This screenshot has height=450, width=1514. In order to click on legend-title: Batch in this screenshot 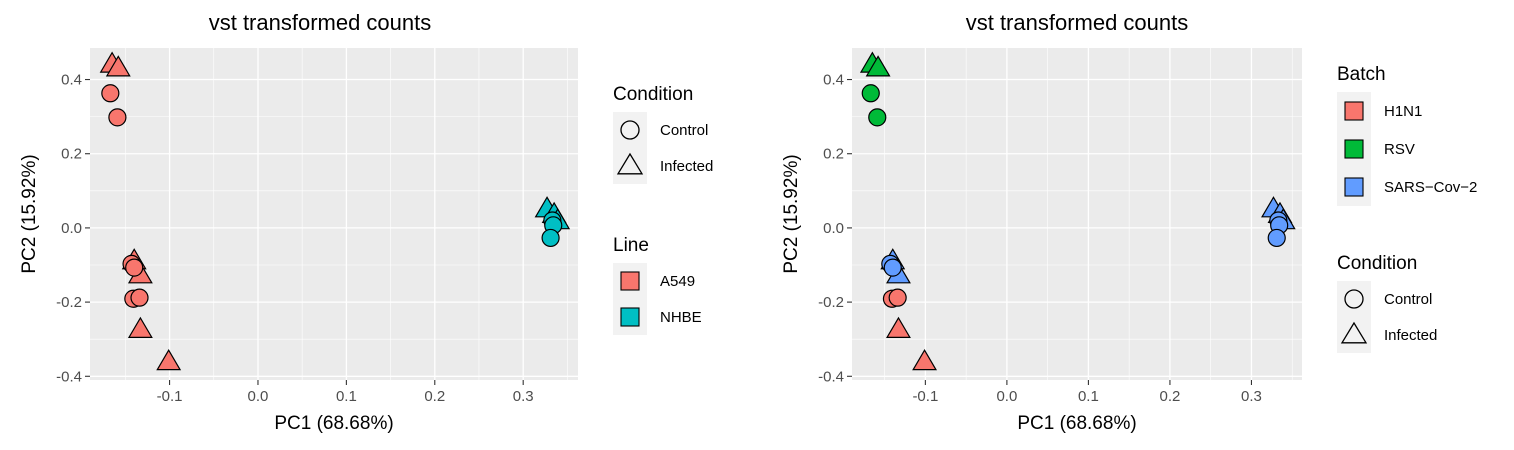, I will do `click(1361, 74)`.